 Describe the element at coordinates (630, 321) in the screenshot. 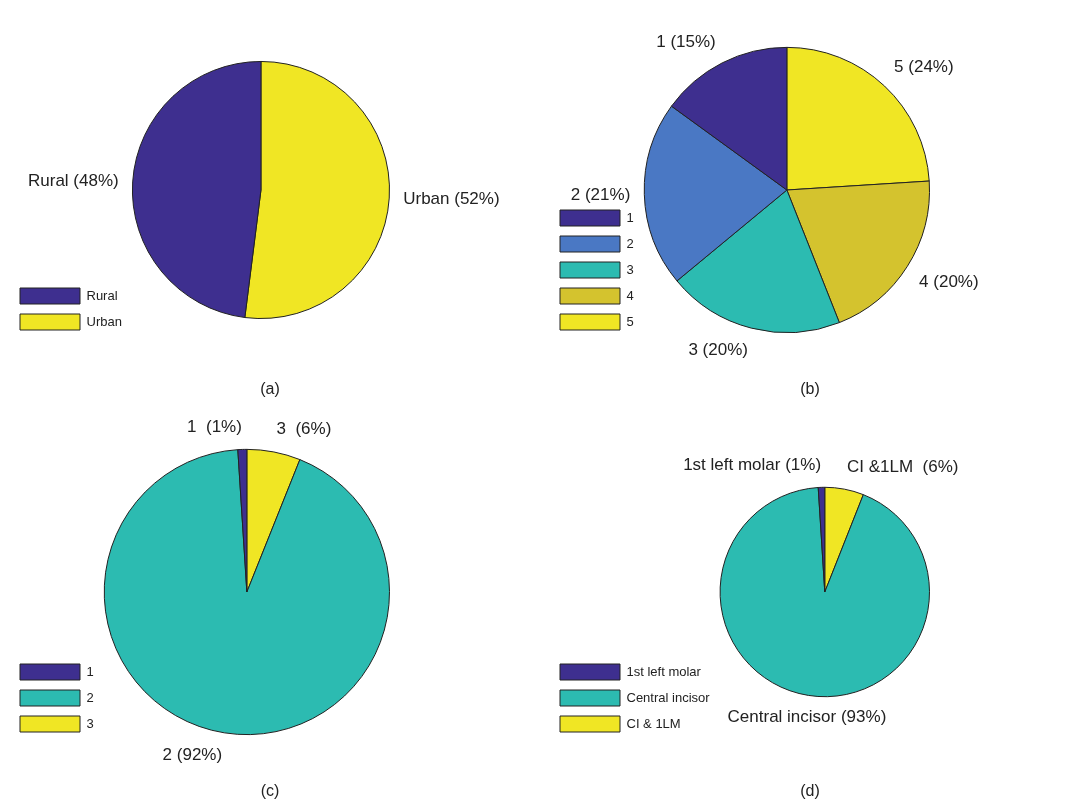

I see `legend-label: 5` at that location.